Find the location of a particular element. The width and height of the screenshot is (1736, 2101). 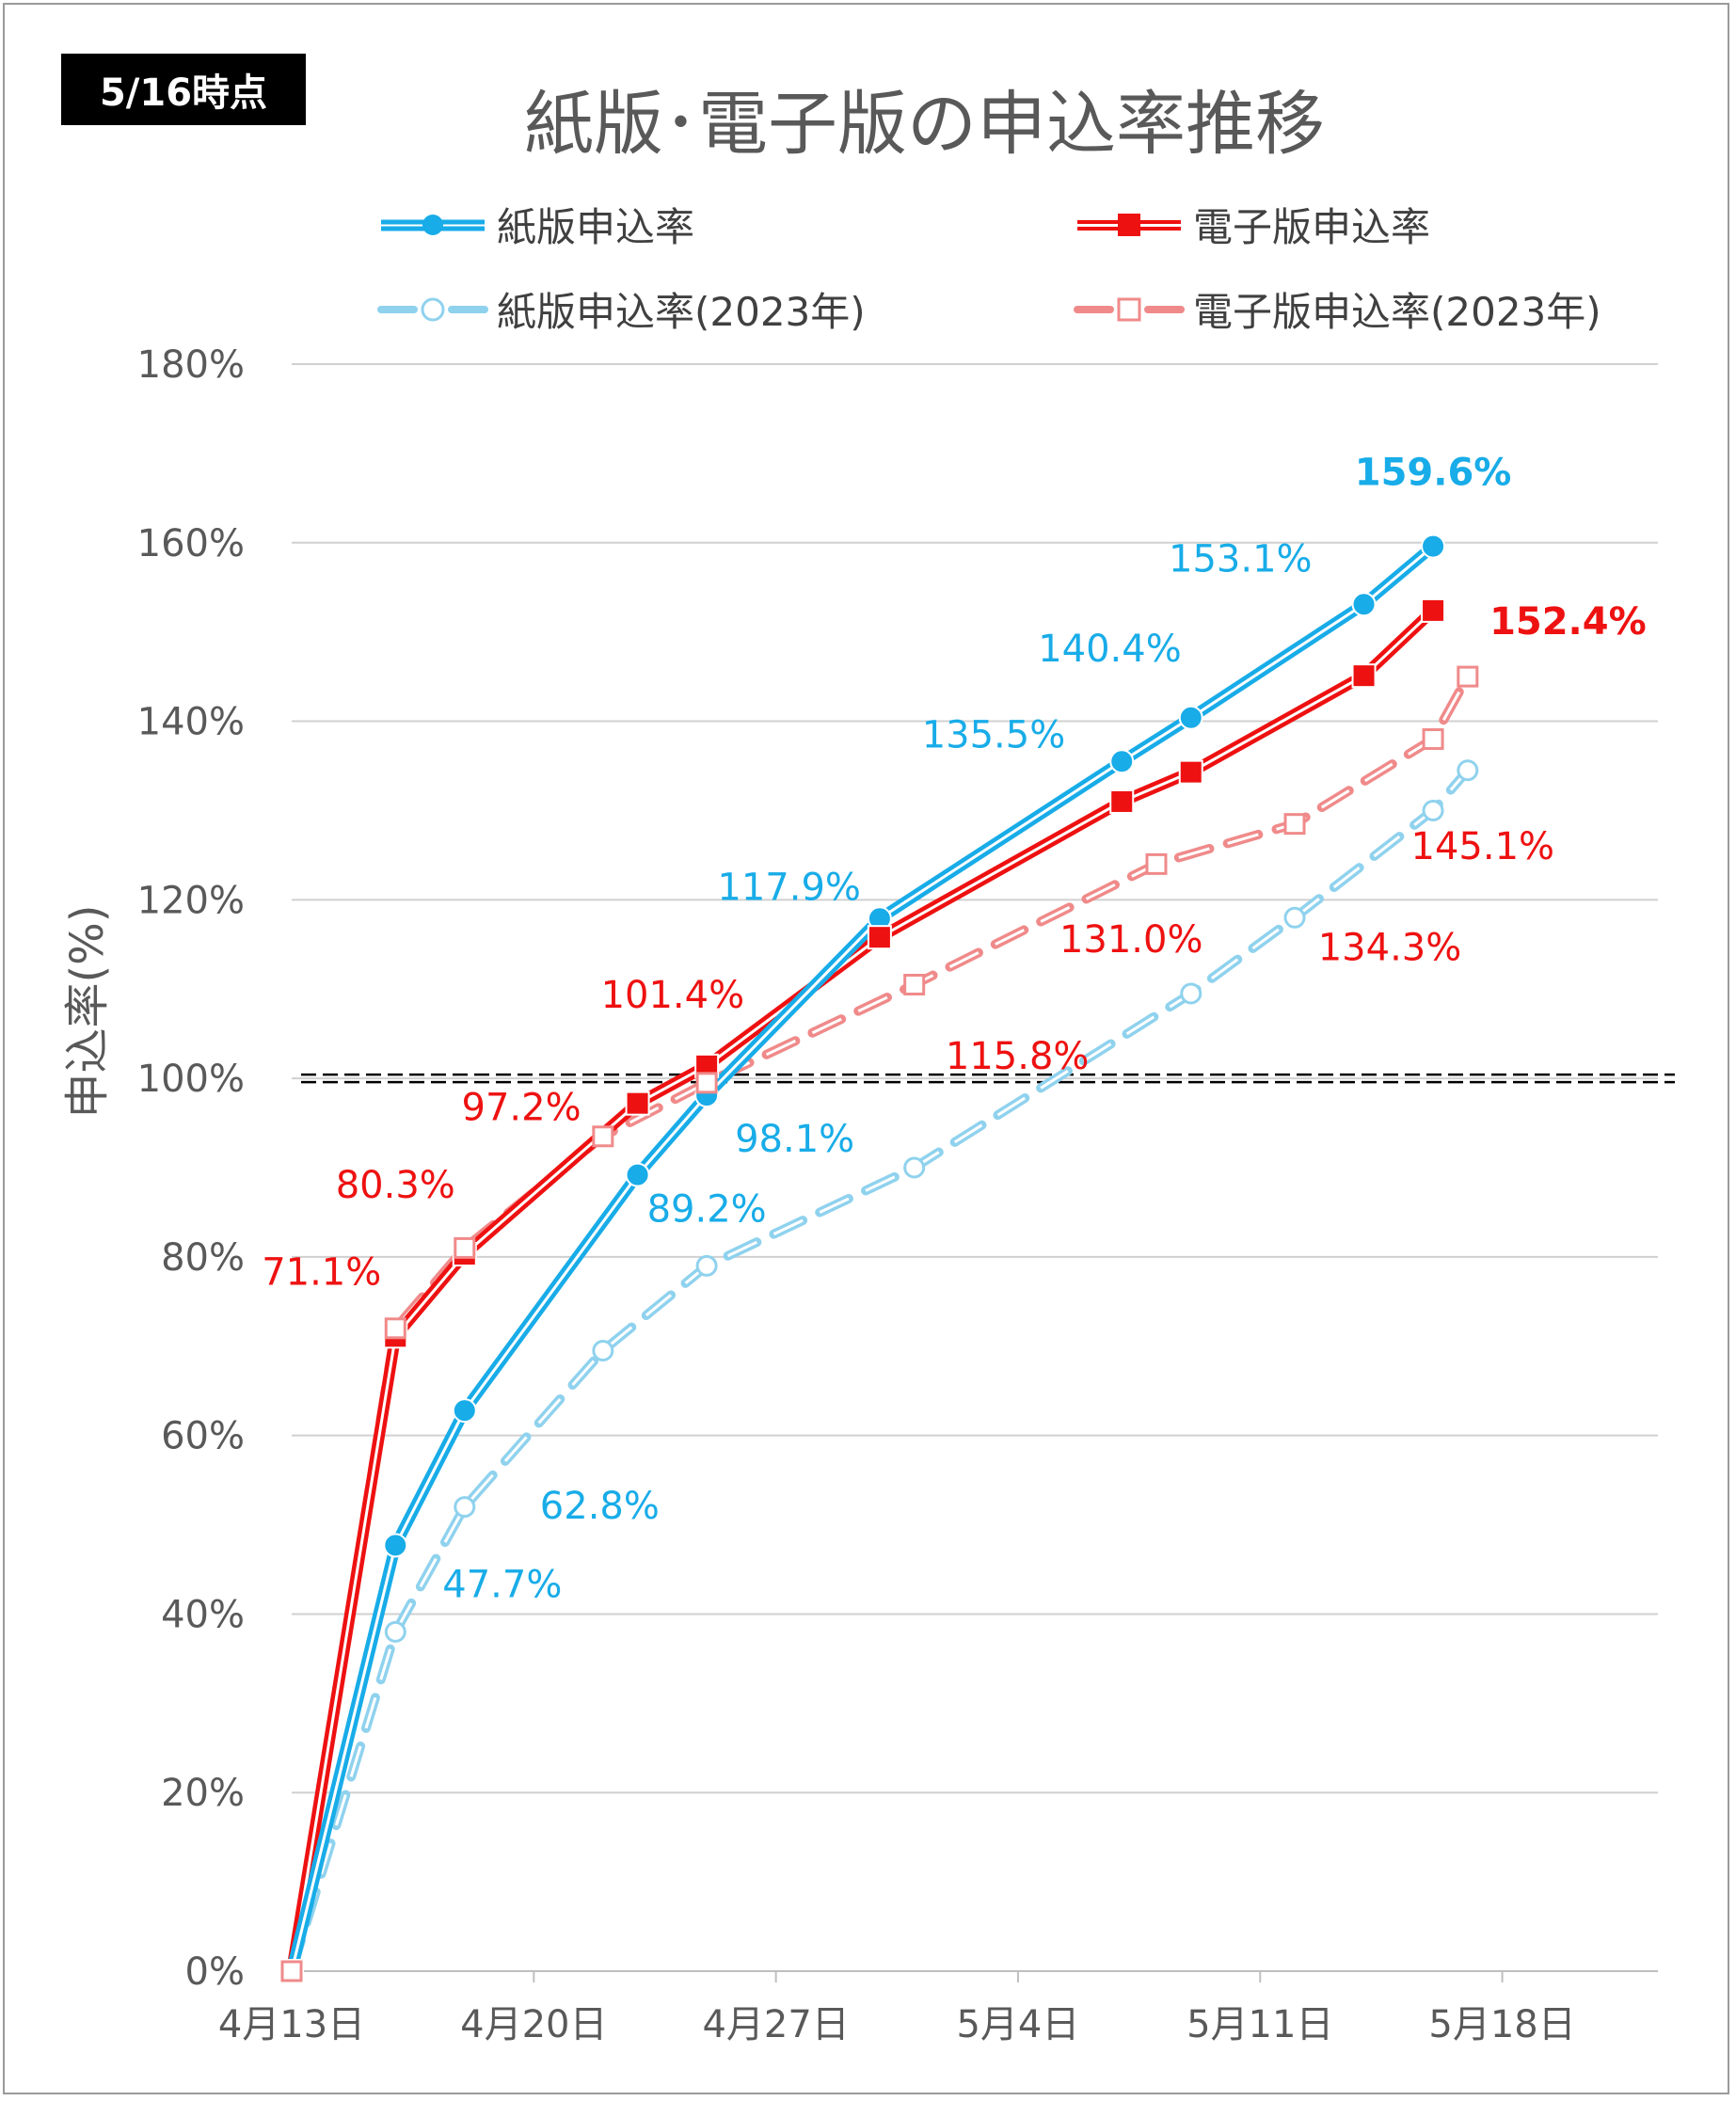

data-label: 117.9% is located at coordinates (789, 887).